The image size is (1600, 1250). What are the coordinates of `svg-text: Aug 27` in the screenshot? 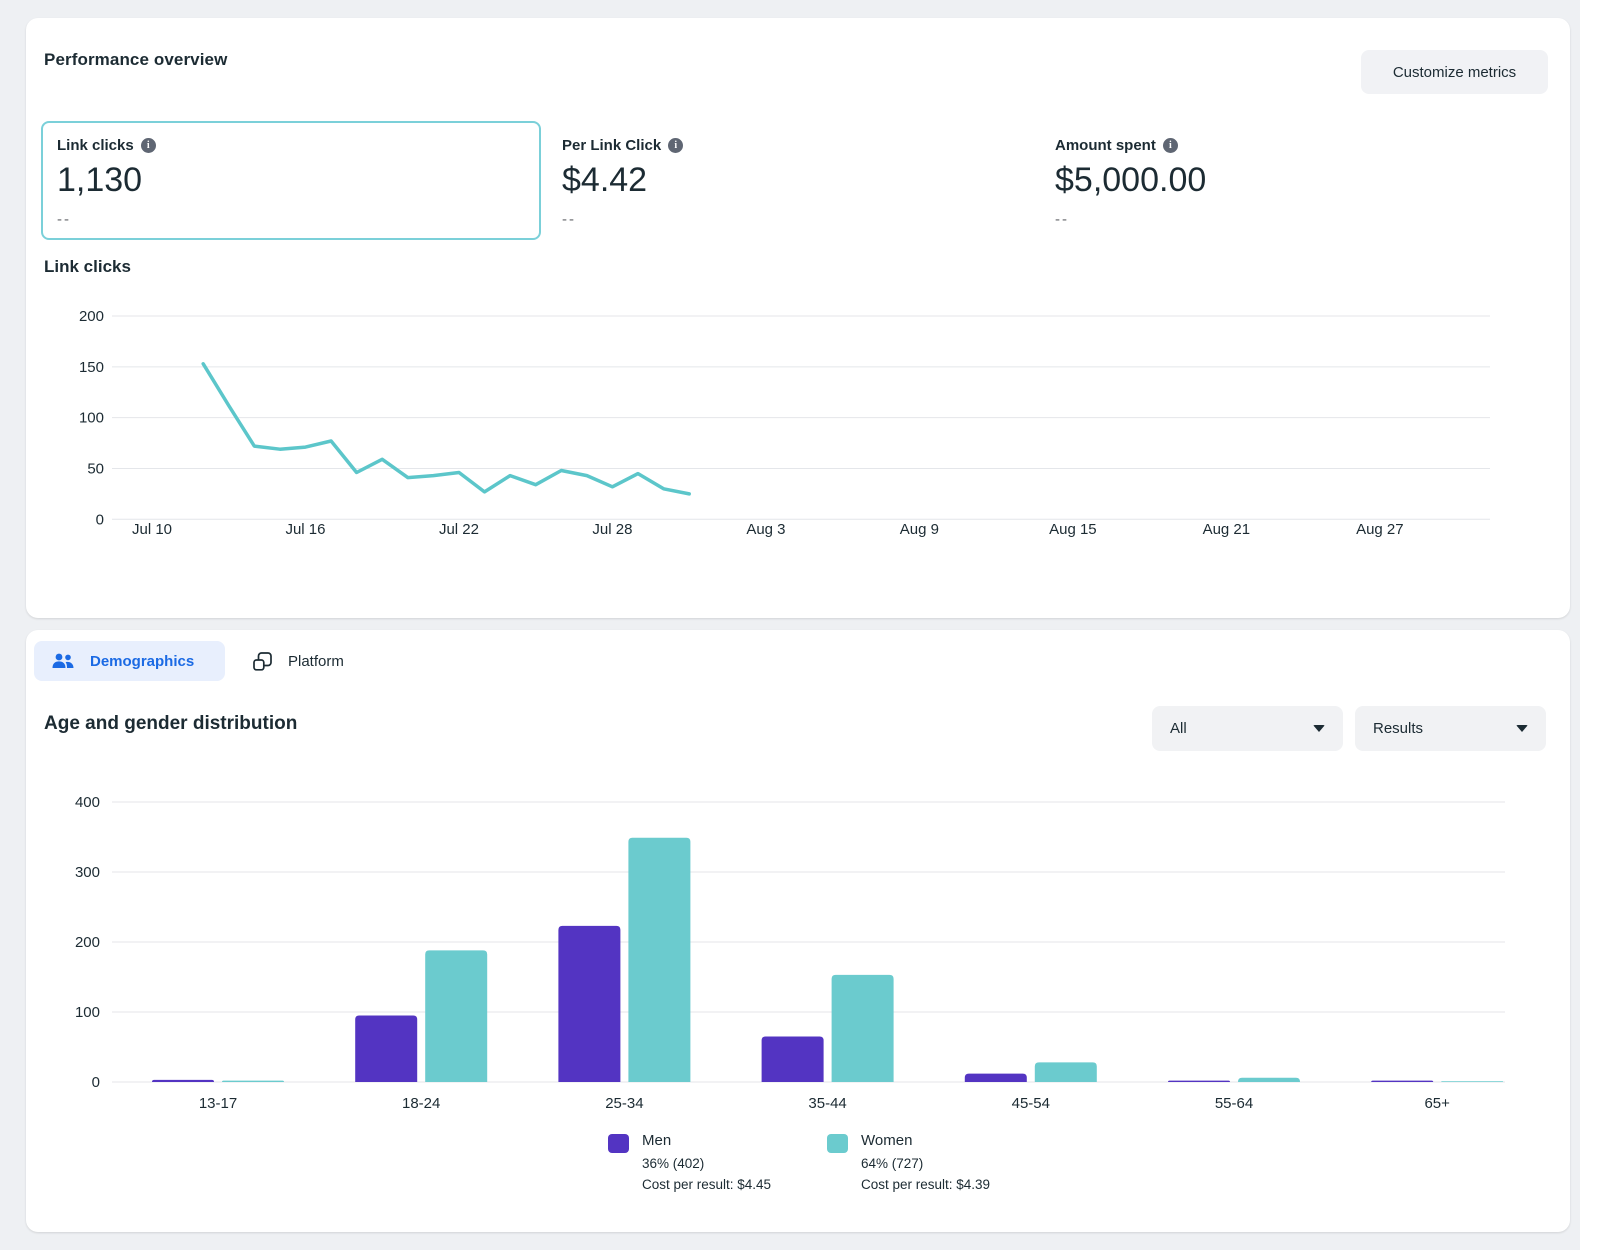 It's located at (1380, 529).